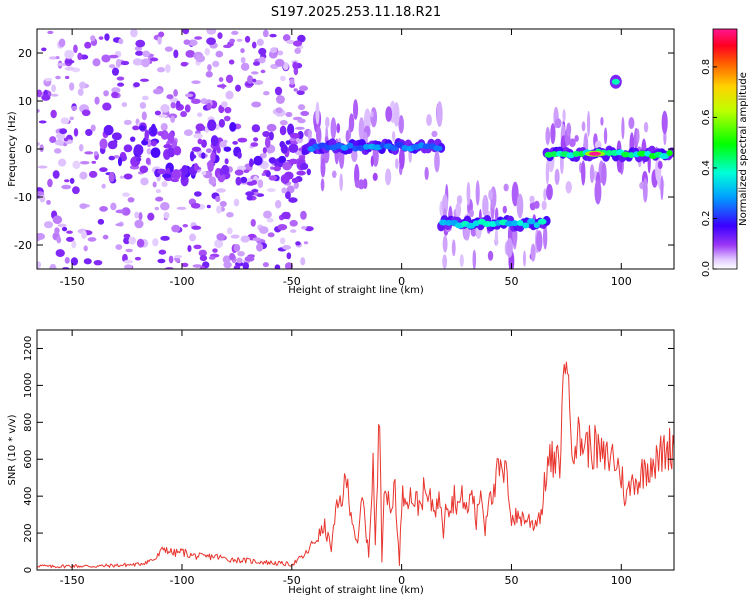  Describe the element at coordinates (28, 496) in the screenshot. I see `snr-y-tick-label: 400` at that location.